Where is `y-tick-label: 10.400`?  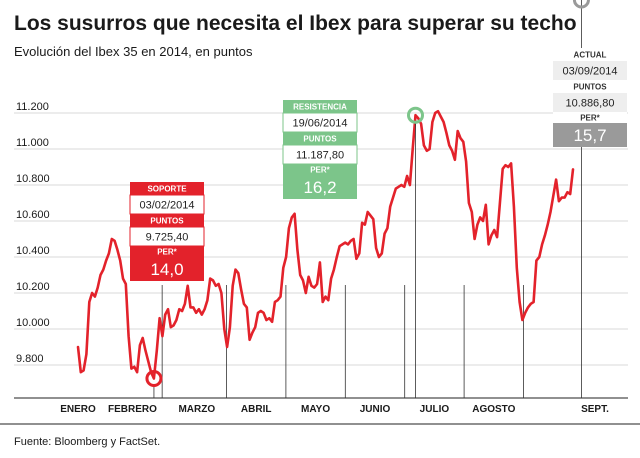
y-tick-label: 10.400 is located at coordinates (33, 251).